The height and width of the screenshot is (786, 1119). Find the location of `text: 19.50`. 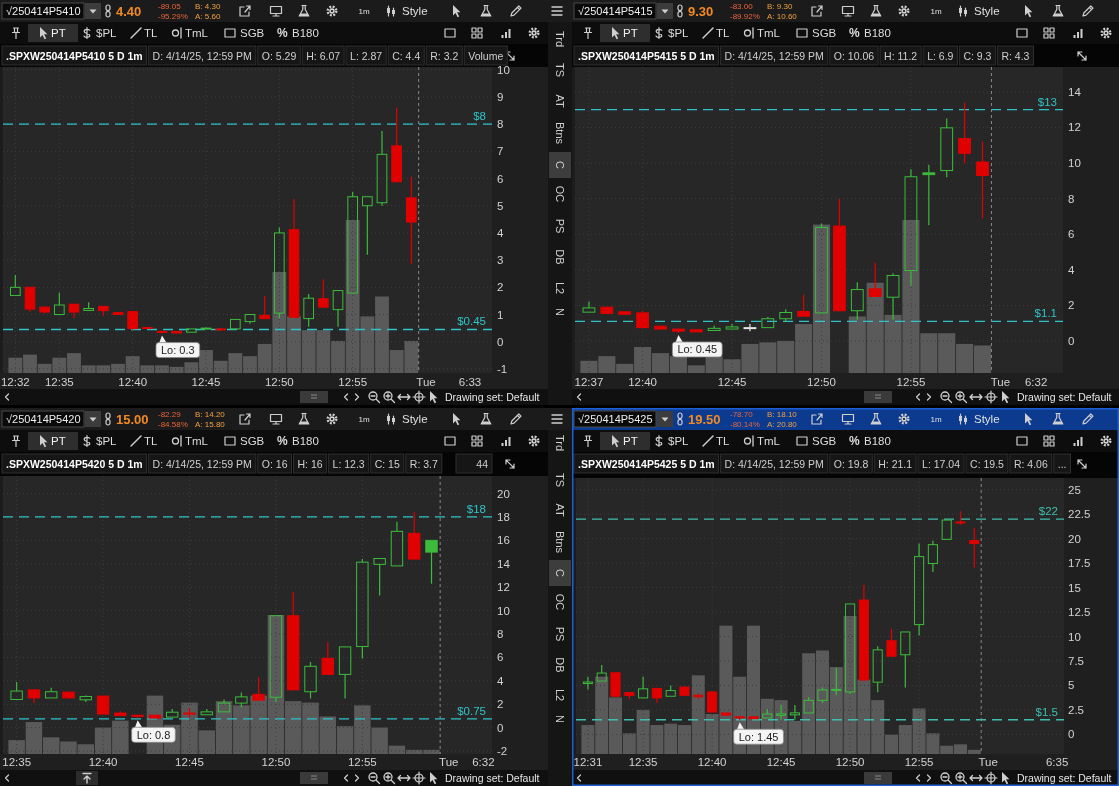

text: 19.50 is located at coordinates (704, 419).